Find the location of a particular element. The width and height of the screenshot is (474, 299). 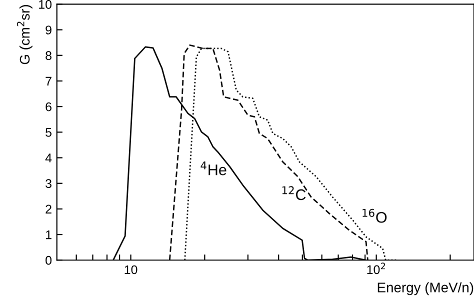

y-tick-label: 6 is located at coordinates (49, 107).